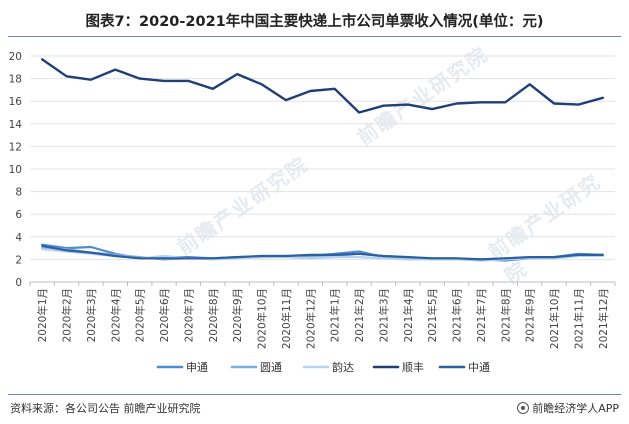 This screenshot has width=629, height=424. What do you see at coordinates (16, 125) in the screenshot?
I see `y-tick-label: 14` at bounding box center [16, 125].